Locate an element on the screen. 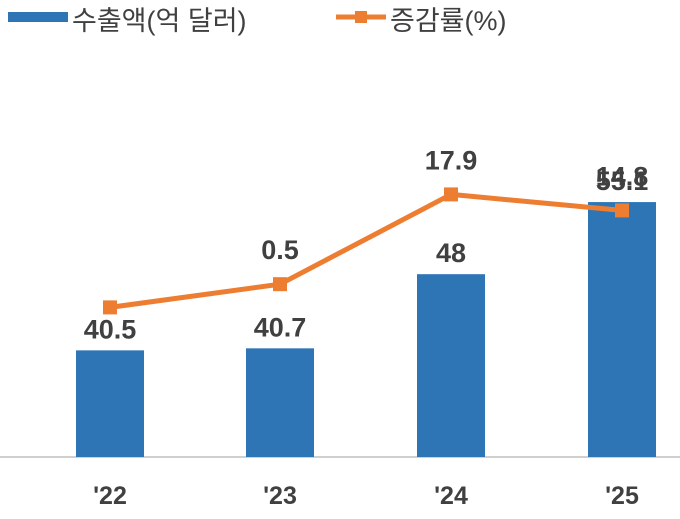  x-tick-label-2: '24 is located at coordinates (451, 496).